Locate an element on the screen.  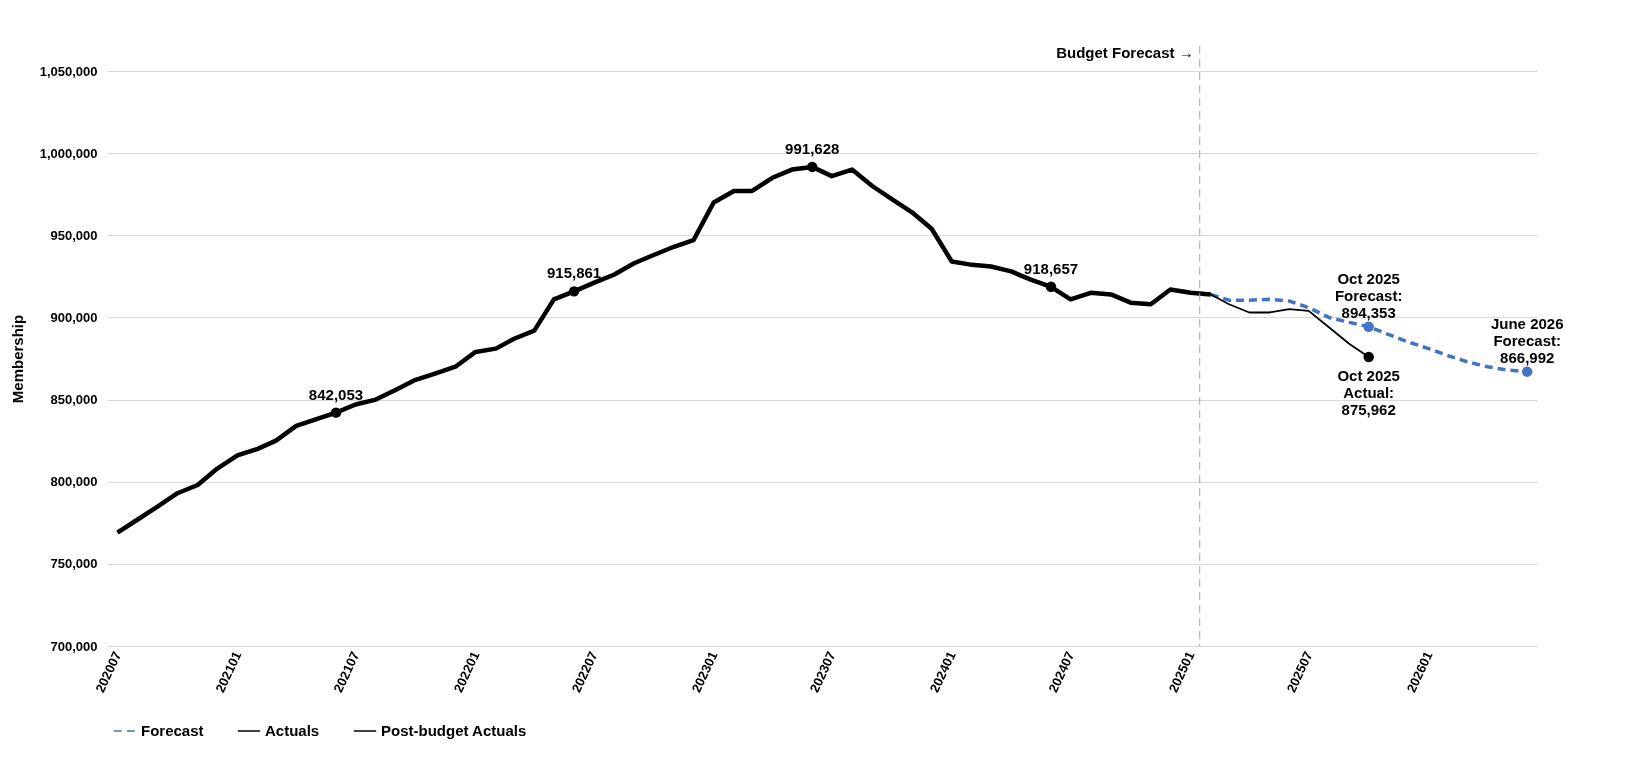
annotation: 842,053 is located at coordinates (336, 394).